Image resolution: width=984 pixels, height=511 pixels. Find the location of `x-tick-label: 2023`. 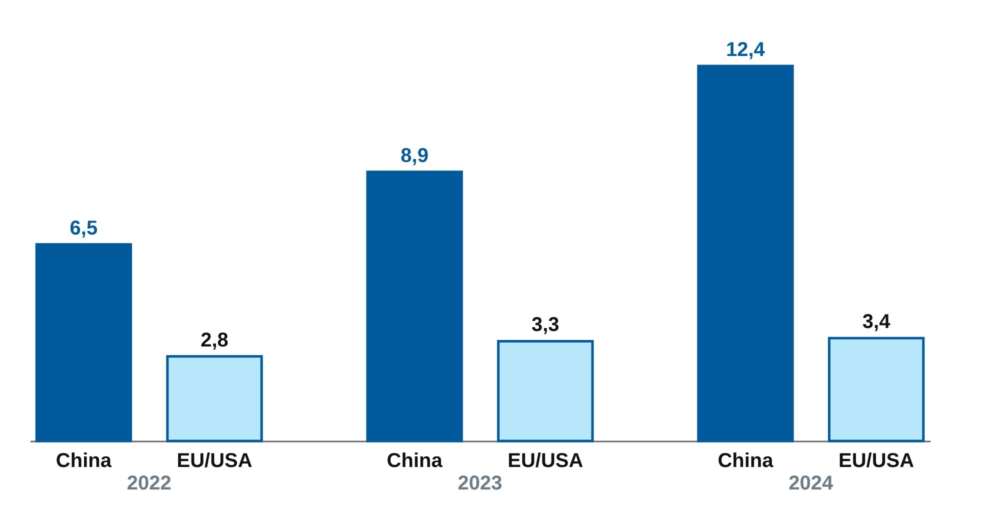

x-tick-label: 2023 is located at coordinates (480, 483).